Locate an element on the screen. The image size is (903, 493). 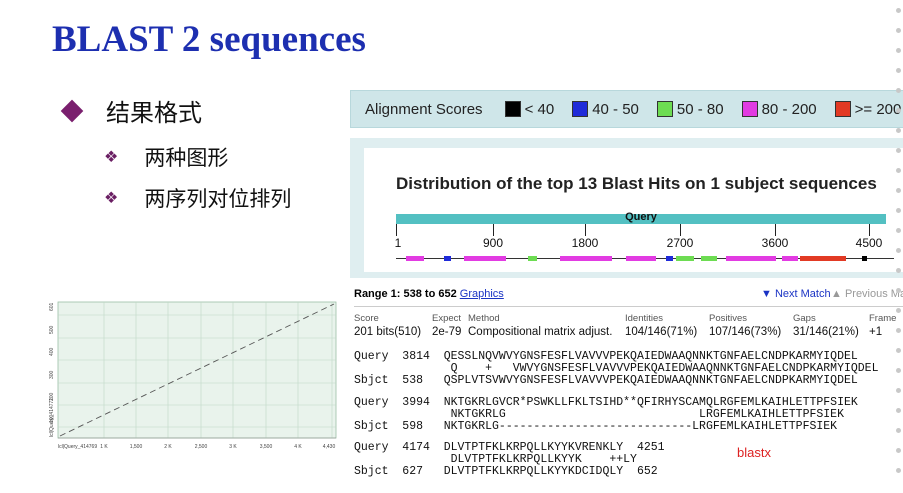
slide-title: BLAST 2 sequences is located at coordinates (209, 39).